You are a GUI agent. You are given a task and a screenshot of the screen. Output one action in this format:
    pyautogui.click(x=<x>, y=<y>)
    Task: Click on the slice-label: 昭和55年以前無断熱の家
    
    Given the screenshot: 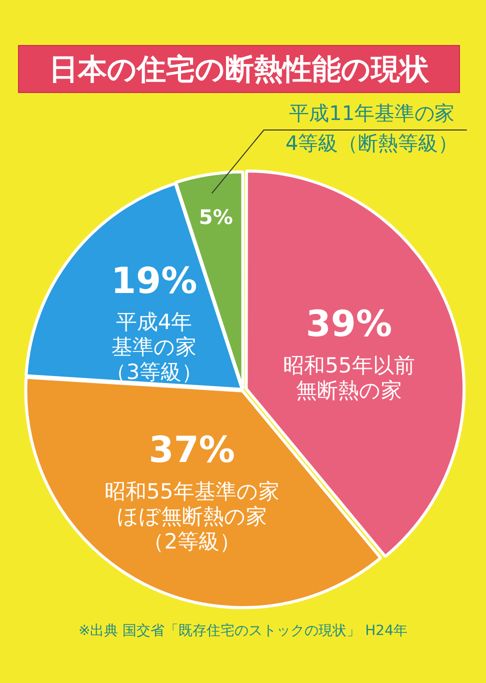 What is the action you would take?
    pyautogui.click(x=349, y=377)
    